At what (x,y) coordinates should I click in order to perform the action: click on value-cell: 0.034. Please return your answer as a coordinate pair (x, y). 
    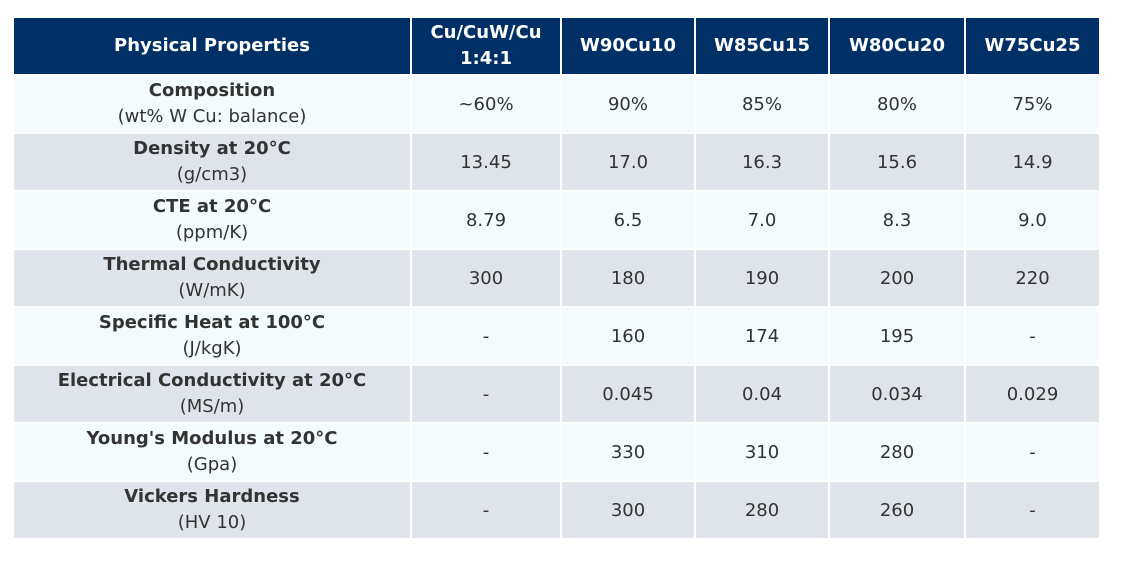
    Looking at the image, I should click on (897, 394).